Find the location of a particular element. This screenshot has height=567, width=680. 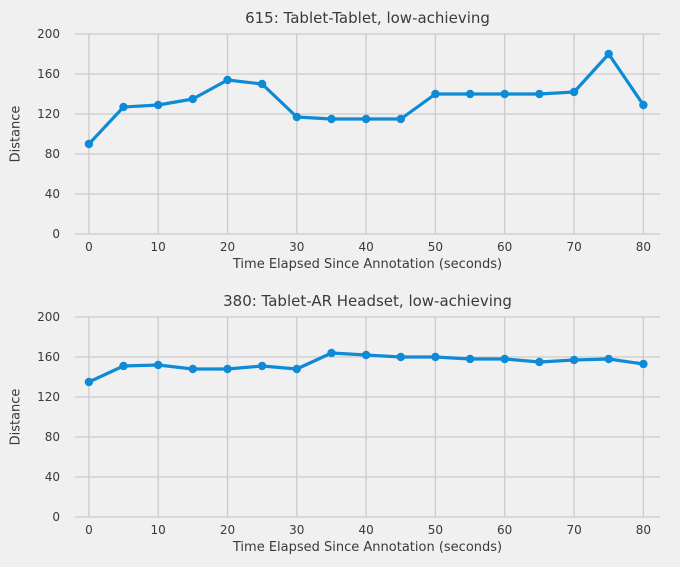

chart-title: 380: Tablet-AR Headset, low-achieving is located at coordinates (367, 301).